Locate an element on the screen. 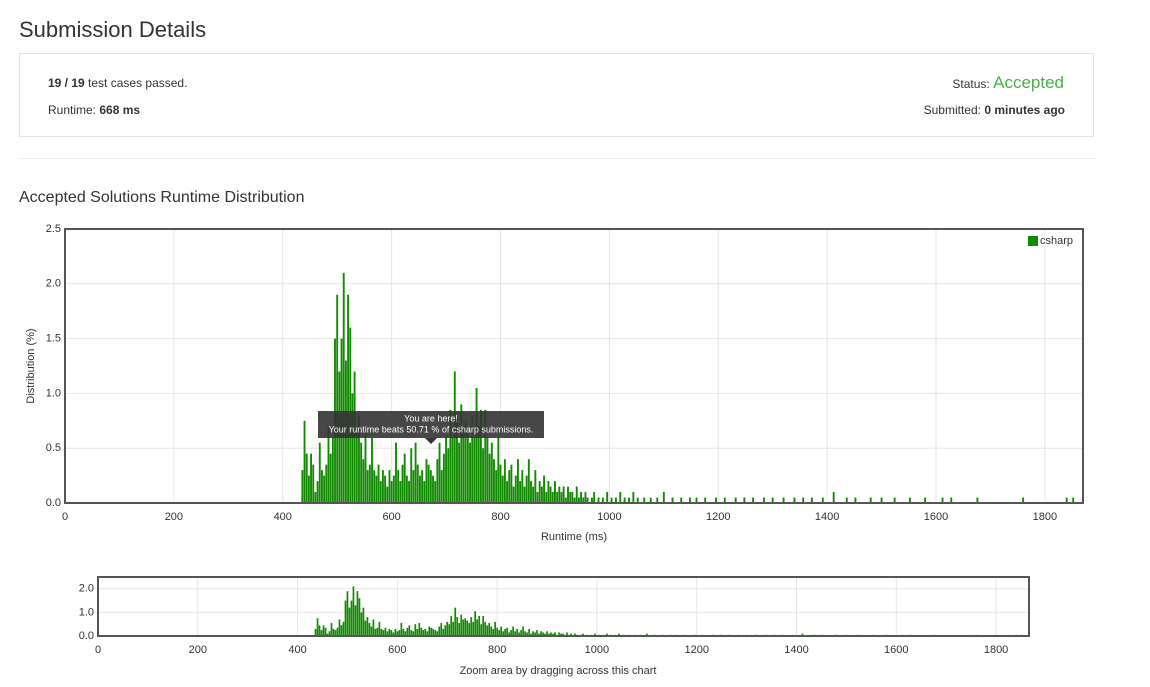 The height and width of the screenshot is (687, 1150). separator is located at coordinates (557, 158).